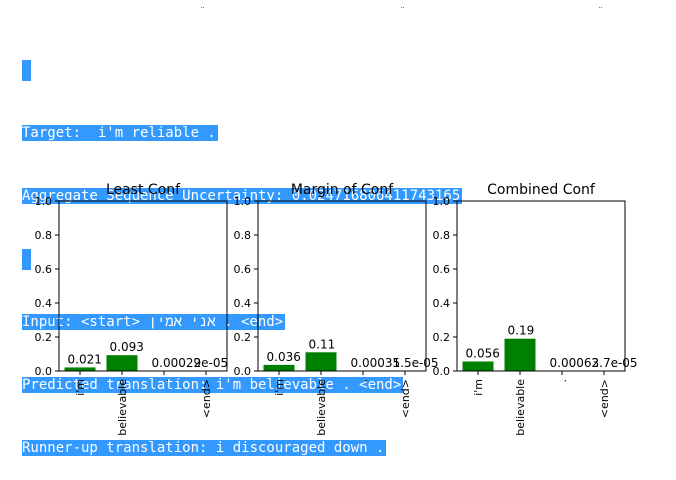 Image resolution: width=676 pixels, height=480 pixels. What do you see at coordinates (242, 70) in the screenshot?
I see `output-blank-line` at bounding box center [242, 70].